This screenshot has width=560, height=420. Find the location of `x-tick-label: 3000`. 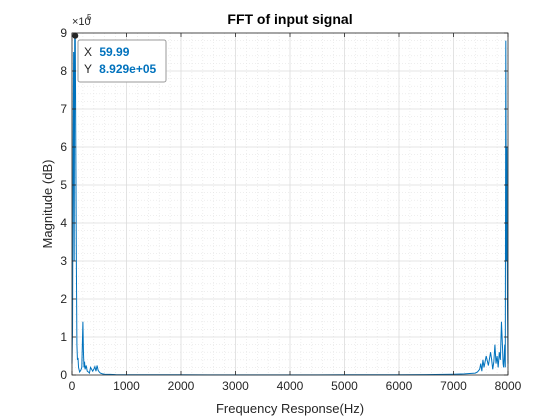

x-tick-label: 3000 is located at coordinates (235, 386).